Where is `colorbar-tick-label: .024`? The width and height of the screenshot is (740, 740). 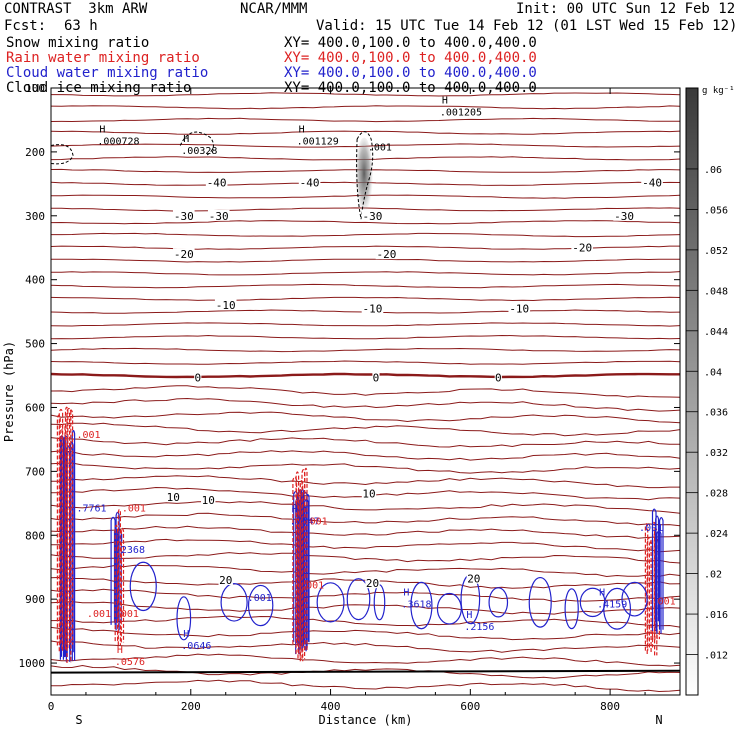
colorbar-tick-label: .024 is located at coordinates (716, 534).